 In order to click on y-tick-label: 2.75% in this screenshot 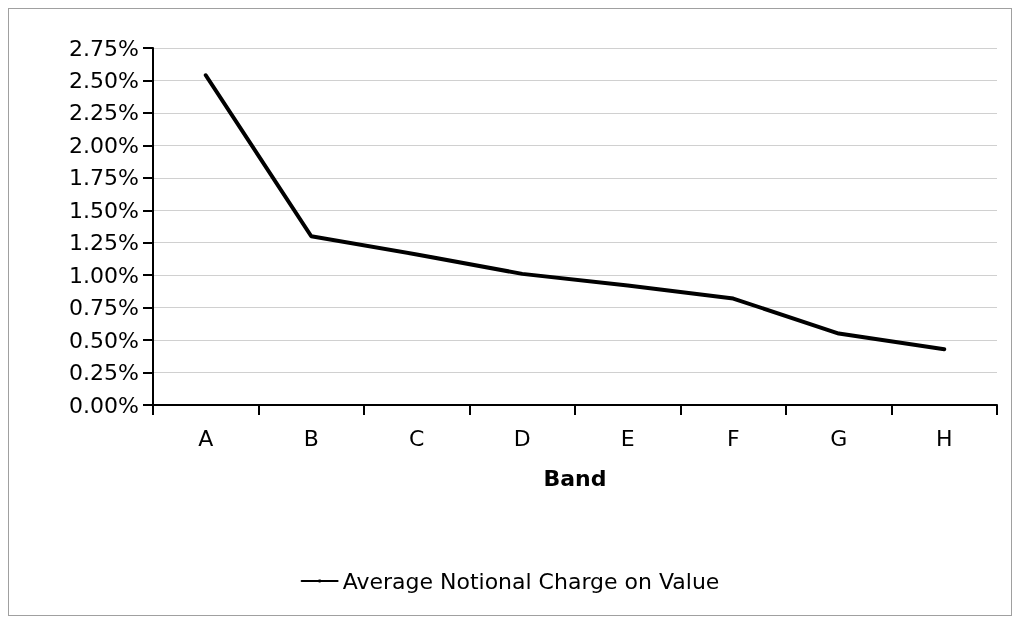, I will do `click(104, 48)`.